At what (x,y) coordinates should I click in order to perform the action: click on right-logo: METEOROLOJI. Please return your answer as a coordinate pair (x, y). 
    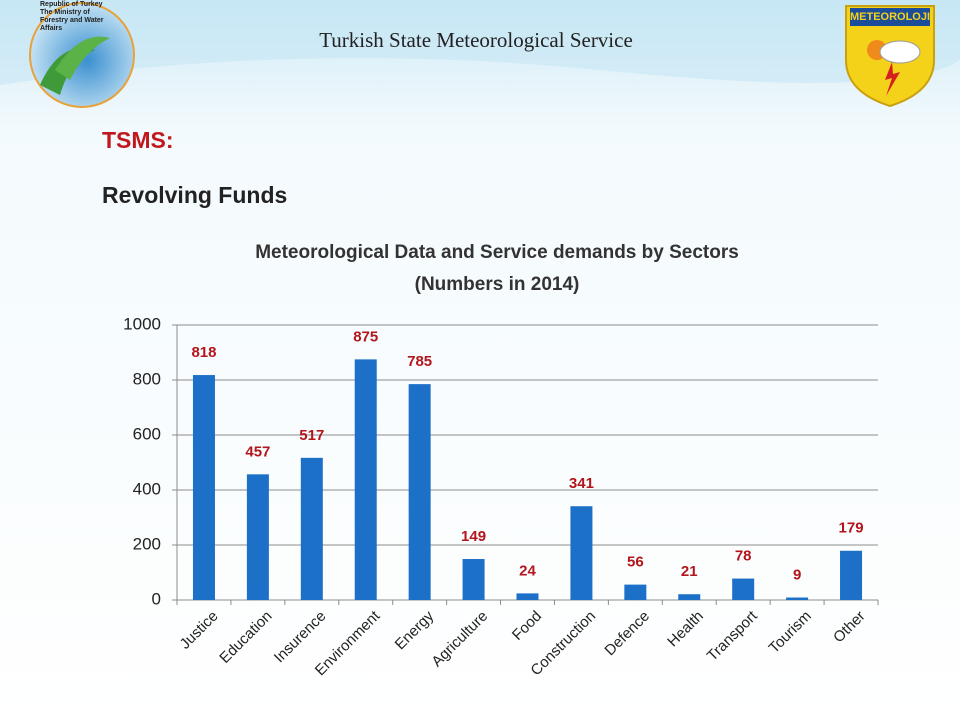
    Looking at the image, I should click on (890, 56).